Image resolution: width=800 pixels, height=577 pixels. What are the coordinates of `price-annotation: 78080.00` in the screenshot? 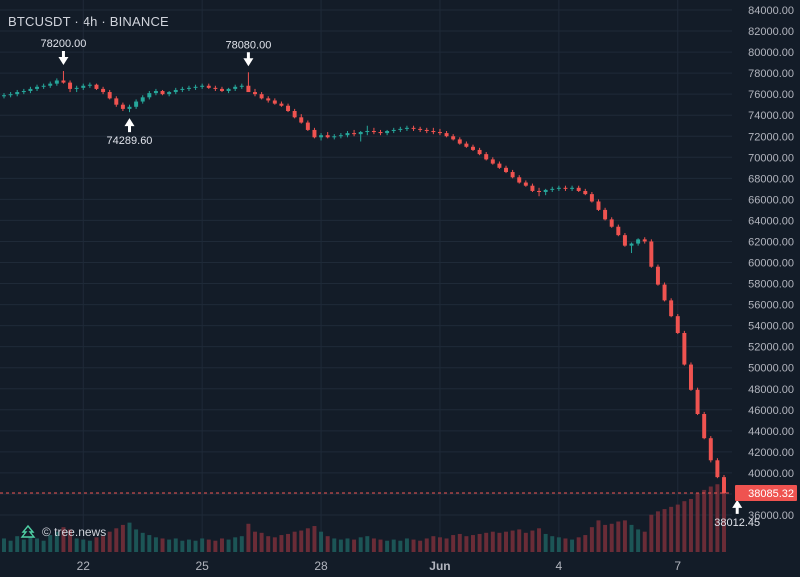 It's located at (248, 53).